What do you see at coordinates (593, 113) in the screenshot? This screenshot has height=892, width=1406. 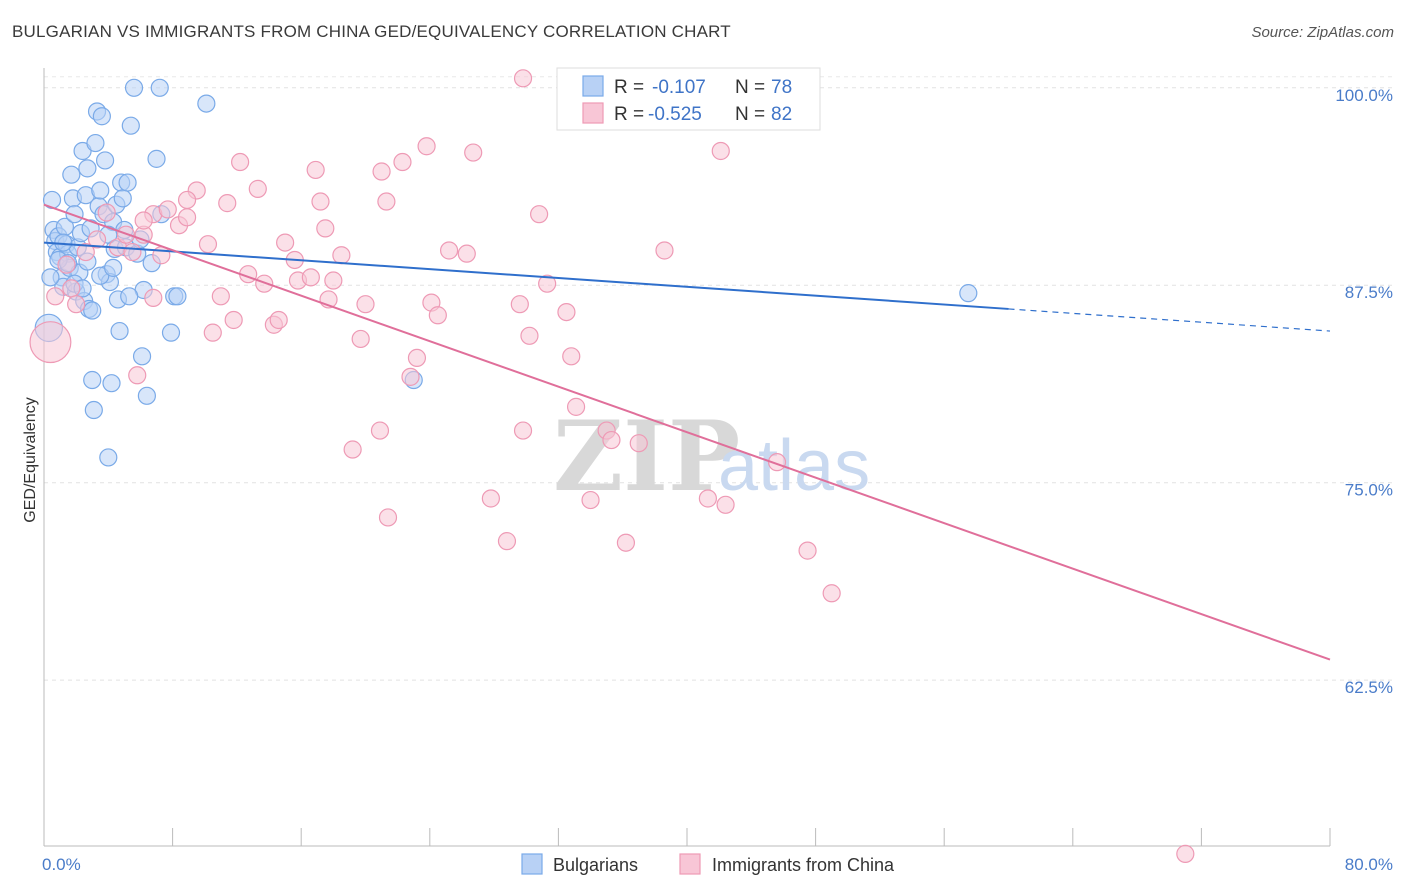 I see `stats-swatch-china` at bounding box center [593, 113].